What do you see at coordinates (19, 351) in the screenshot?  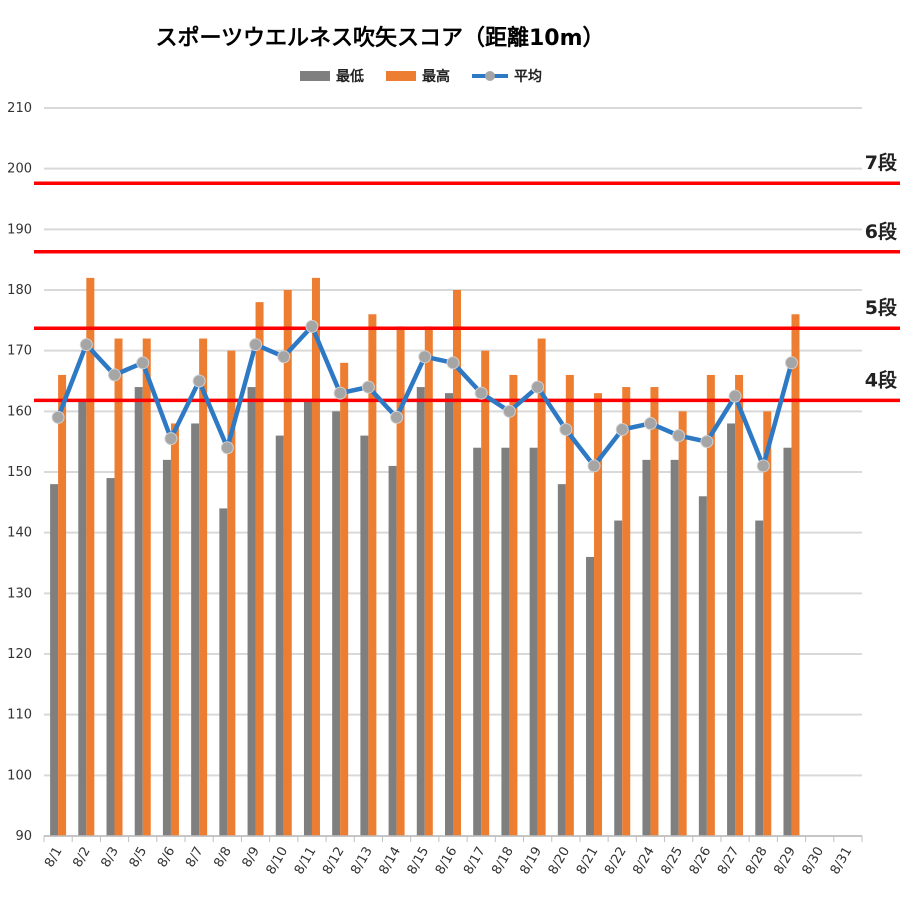 I see `y-tick-label: 170` at bounding box center [19, 351].